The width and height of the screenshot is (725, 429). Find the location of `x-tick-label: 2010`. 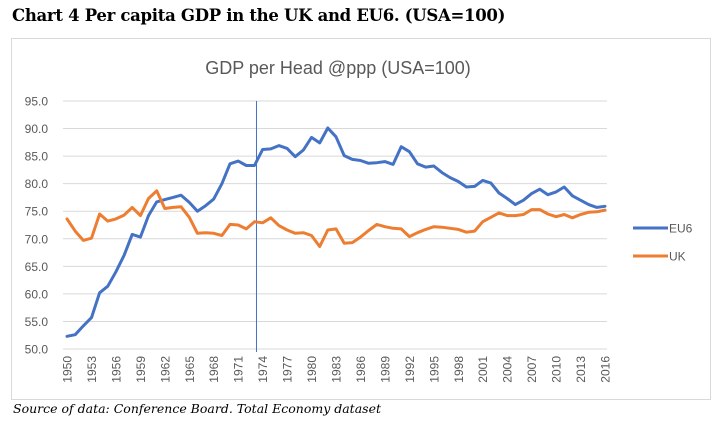

x-tick-label: 2010 is located at coordinates (557, 369).